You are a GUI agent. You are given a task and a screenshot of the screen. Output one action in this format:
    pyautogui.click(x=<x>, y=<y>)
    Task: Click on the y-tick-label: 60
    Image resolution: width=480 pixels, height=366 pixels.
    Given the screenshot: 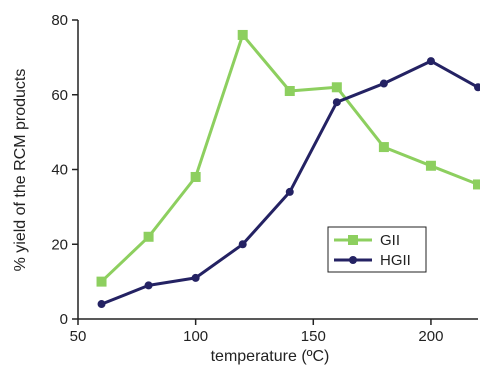 What is the action you would take?
    pyautogui.click(x=59, y=95)
    